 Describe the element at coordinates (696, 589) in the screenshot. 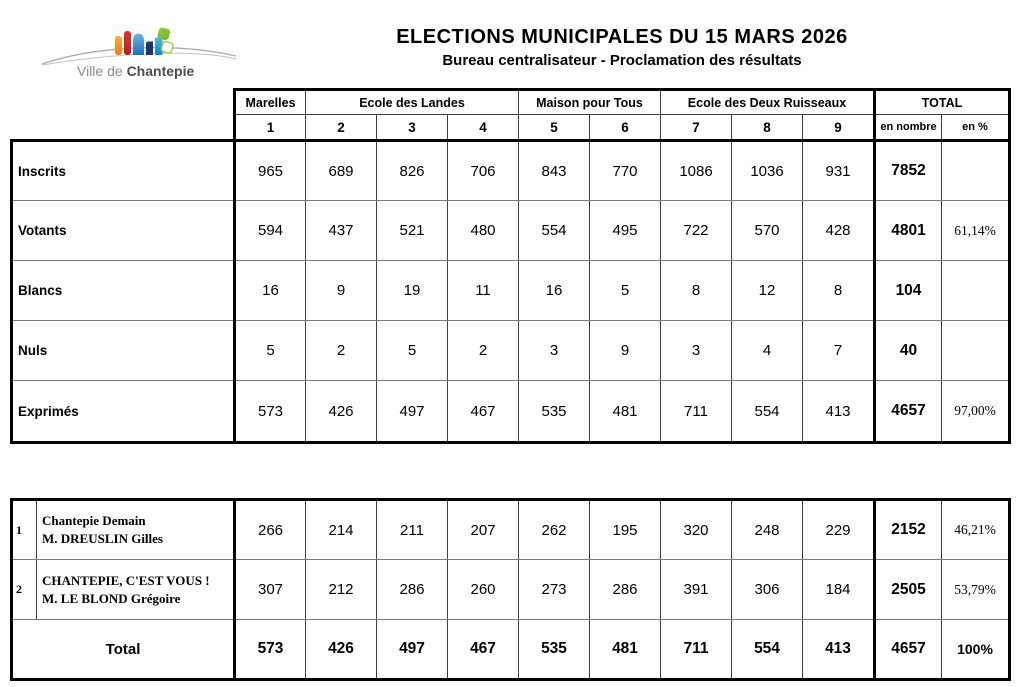

I see `cell-value: 391` at that location.